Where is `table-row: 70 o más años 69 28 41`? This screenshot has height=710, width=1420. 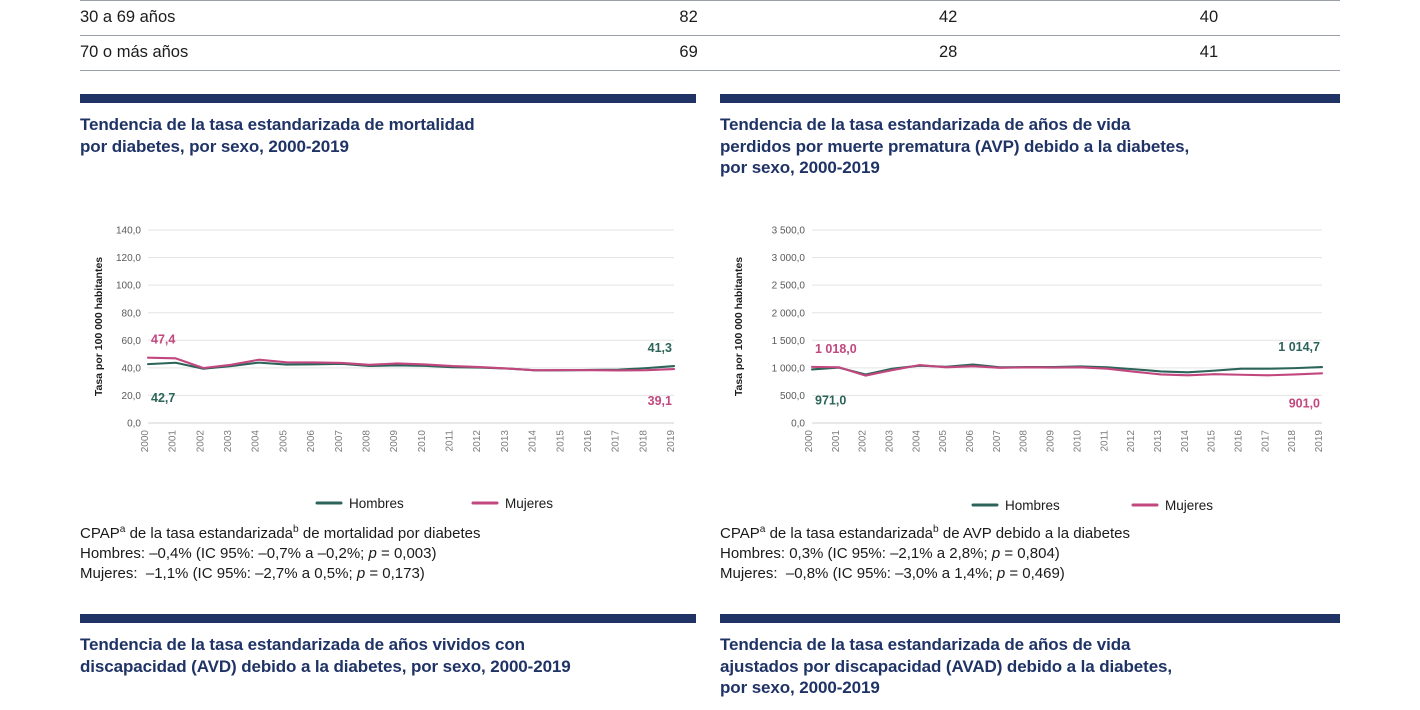 table-row: 70 o más años 69 28 41 is located at coordinates (710, 53).